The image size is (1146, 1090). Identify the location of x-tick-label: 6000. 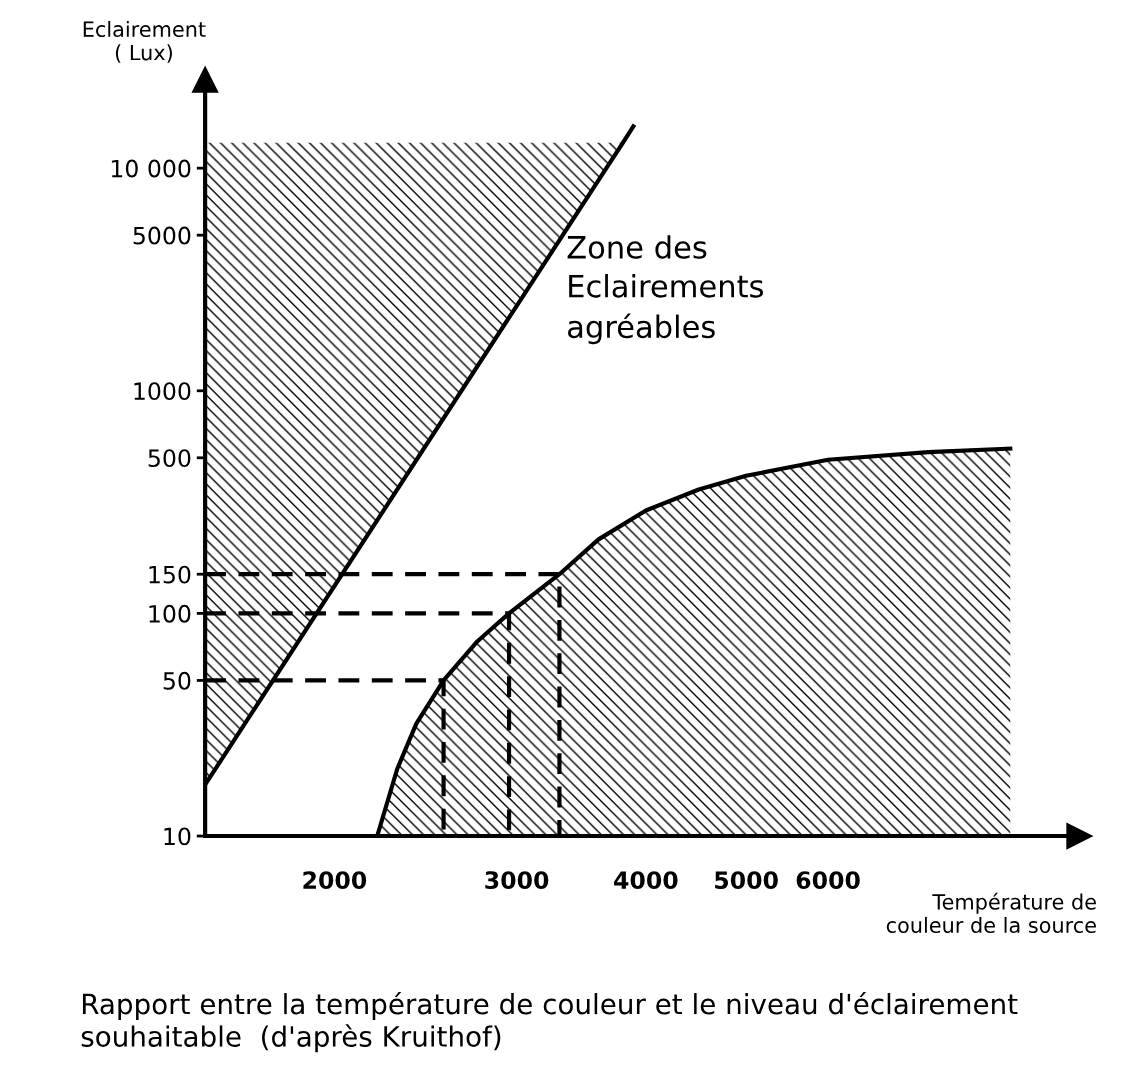
(828, 880).